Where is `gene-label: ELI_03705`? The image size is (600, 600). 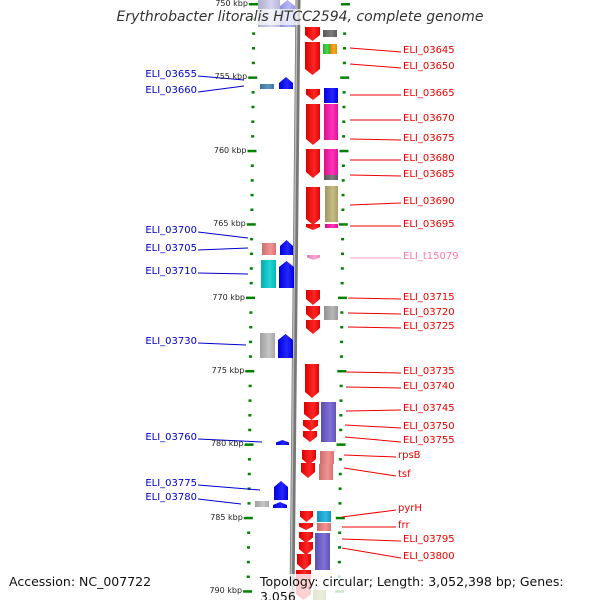 gene-label: ELI_03705 is located at coordinates (171, 248).